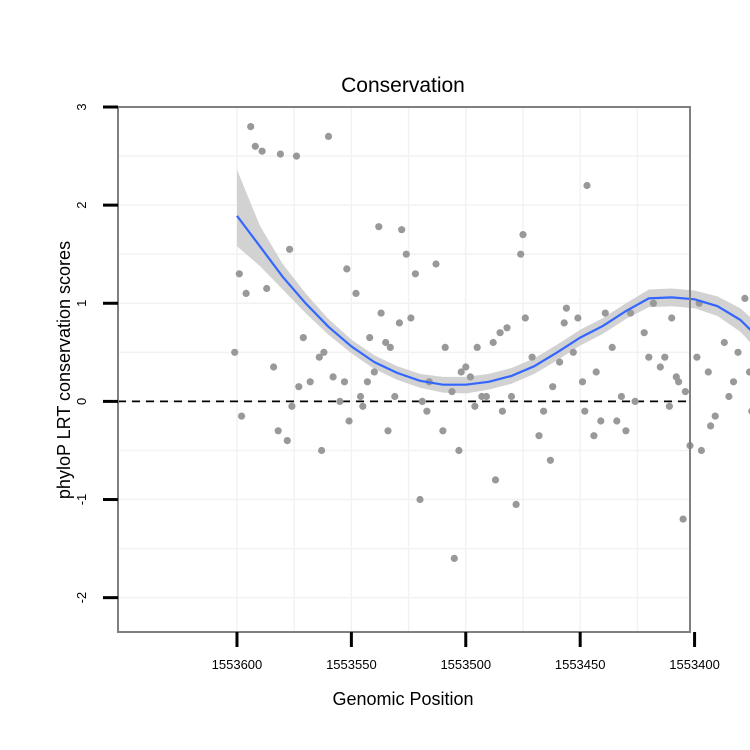 The image size is (750, 750). Describe the element at coordinates (81, 500) in the screenshot. I see `y-tick-label: -1` at that location.